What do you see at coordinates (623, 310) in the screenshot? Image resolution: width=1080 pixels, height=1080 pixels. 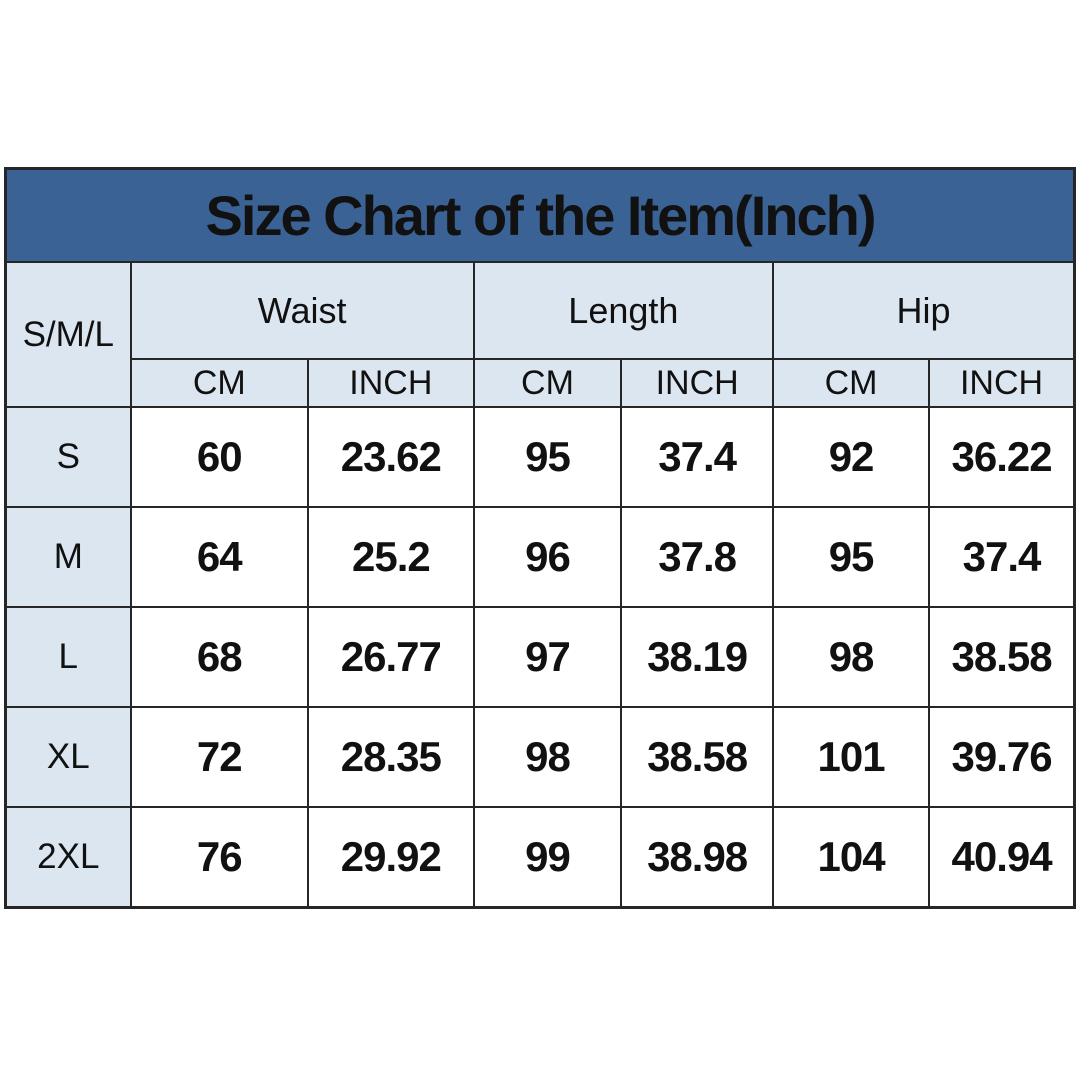 I see `column-group-length: Length` at bounding box center [623, 310].